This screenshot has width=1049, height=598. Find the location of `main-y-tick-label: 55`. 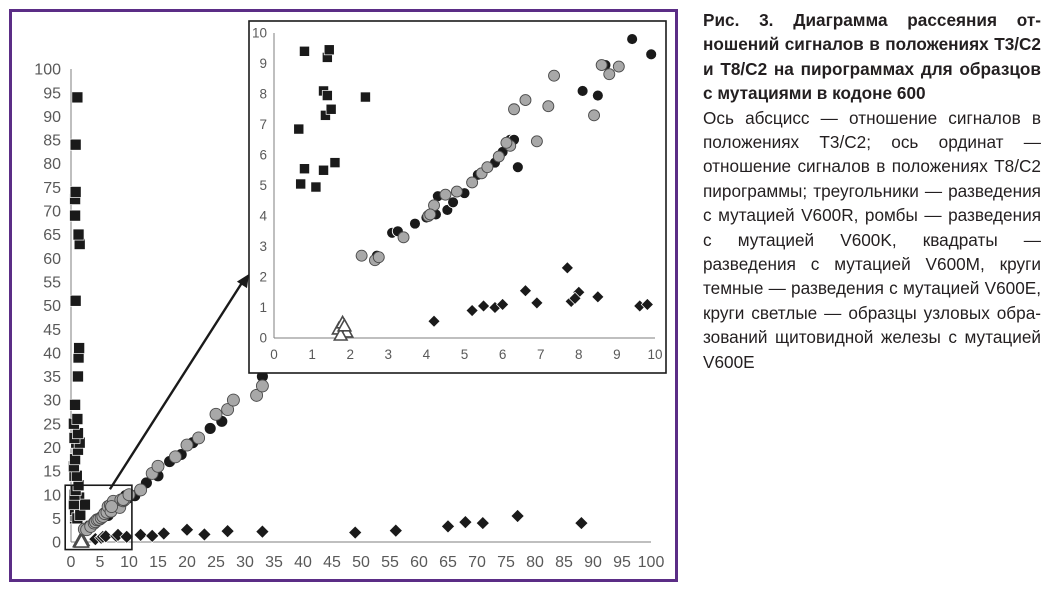

main-y-tick-label: 55 is located at coordinates (52, 282).